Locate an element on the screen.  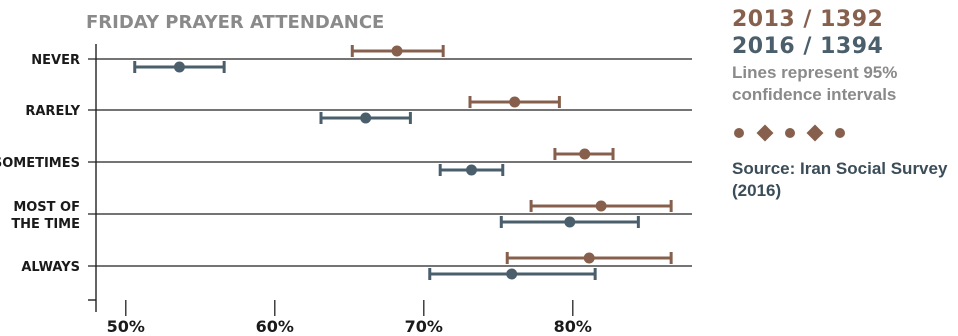
category-label: RARELY is located at coordinates (52, 111).